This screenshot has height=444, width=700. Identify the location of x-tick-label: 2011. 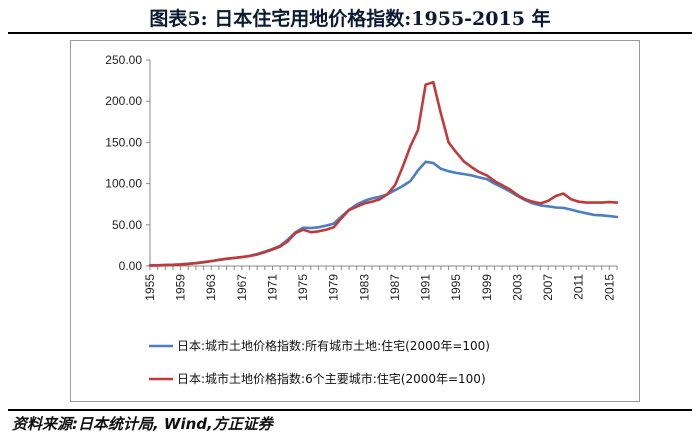
(579, 287).